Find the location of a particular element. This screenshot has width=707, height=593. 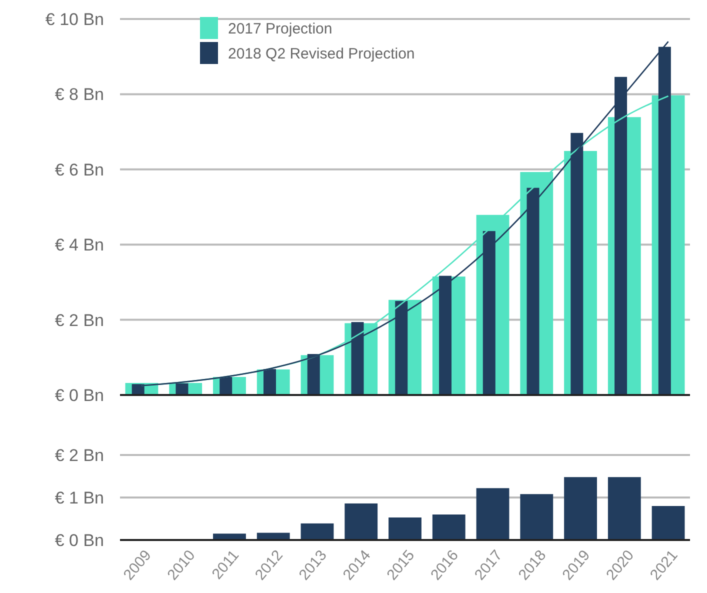

y-tick-label: € 4 Bn is located at coordinates (79, 245).